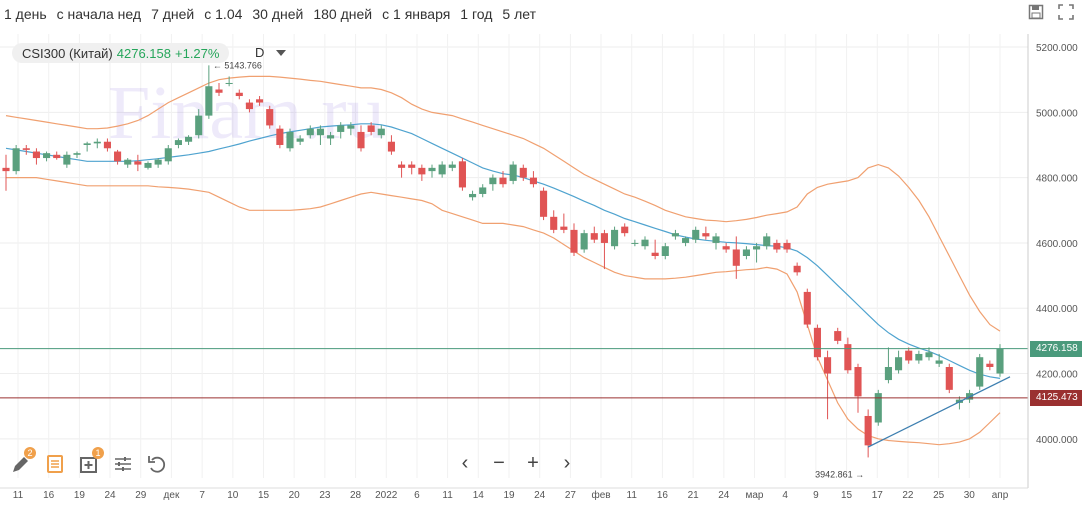 This screenshot has height=506, width=1082. I want to click on period-from-date: с 1.04, so click(223, 14).